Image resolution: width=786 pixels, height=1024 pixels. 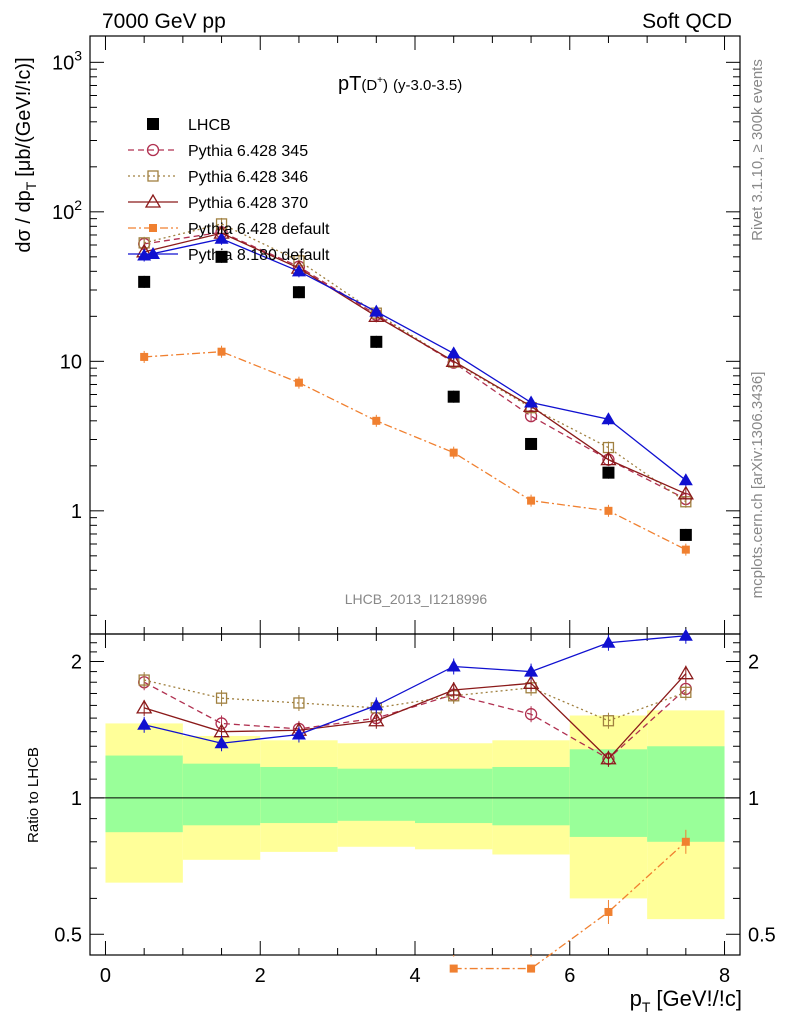 I want to click on legend-entry: LHCB, so click(x=189, y=125).